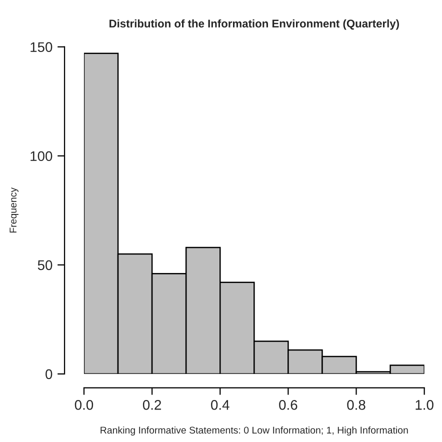  I want to click on x-tick-label: 0.6, so click(288, 405).